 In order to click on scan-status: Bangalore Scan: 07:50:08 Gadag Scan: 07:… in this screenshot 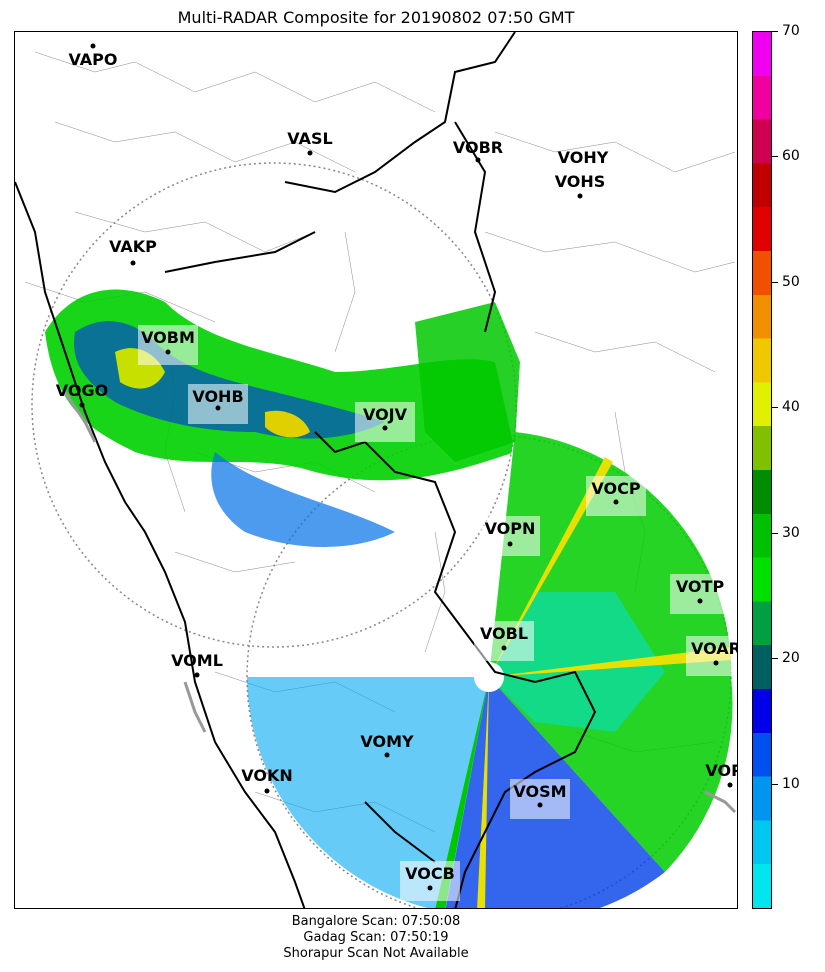, I will do `click(376, 938)`.